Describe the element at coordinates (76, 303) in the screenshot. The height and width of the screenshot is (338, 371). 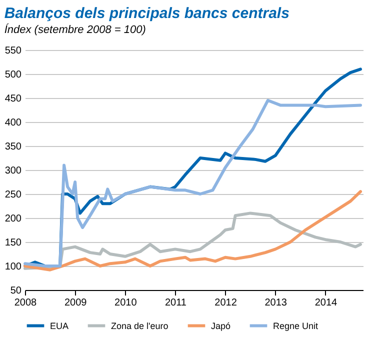
I see `x-tick-label: 2009` at that location.